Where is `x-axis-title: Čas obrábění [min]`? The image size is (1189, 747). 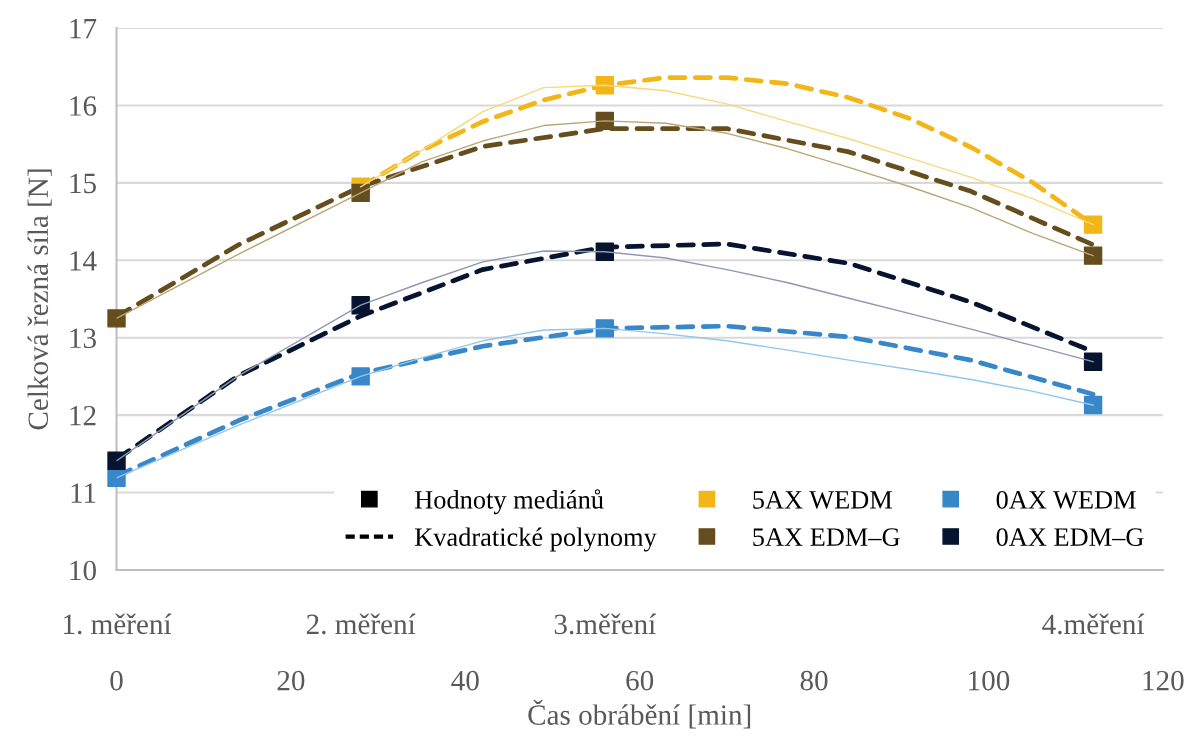 x-axis-title: Čas obrábění [min] is located at coordinates (639, 714).